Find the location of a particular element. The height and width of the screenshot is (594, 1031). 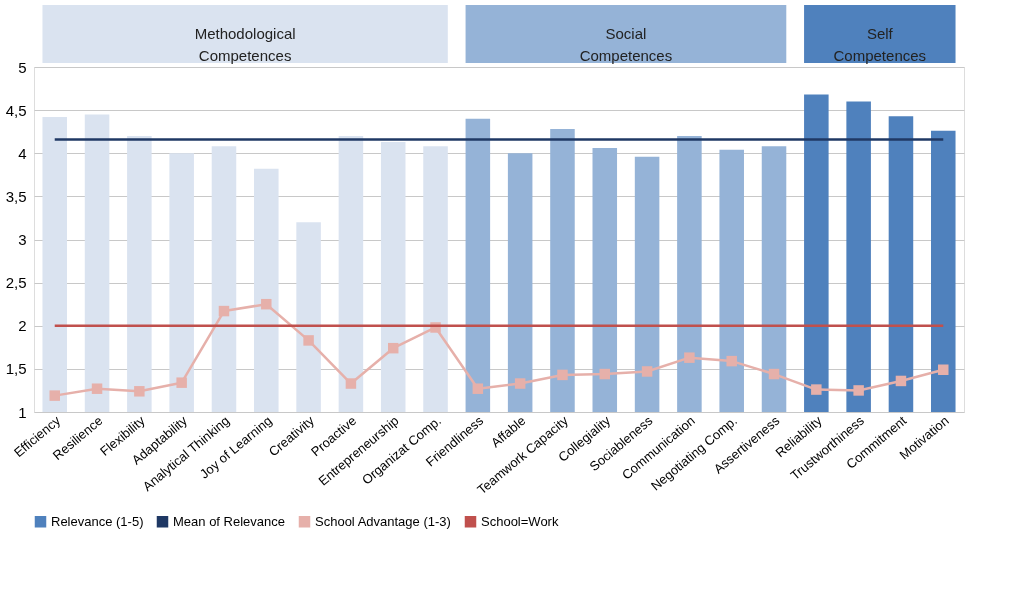

y-tick-label: 3,5 is located at coordinates (16, 196).